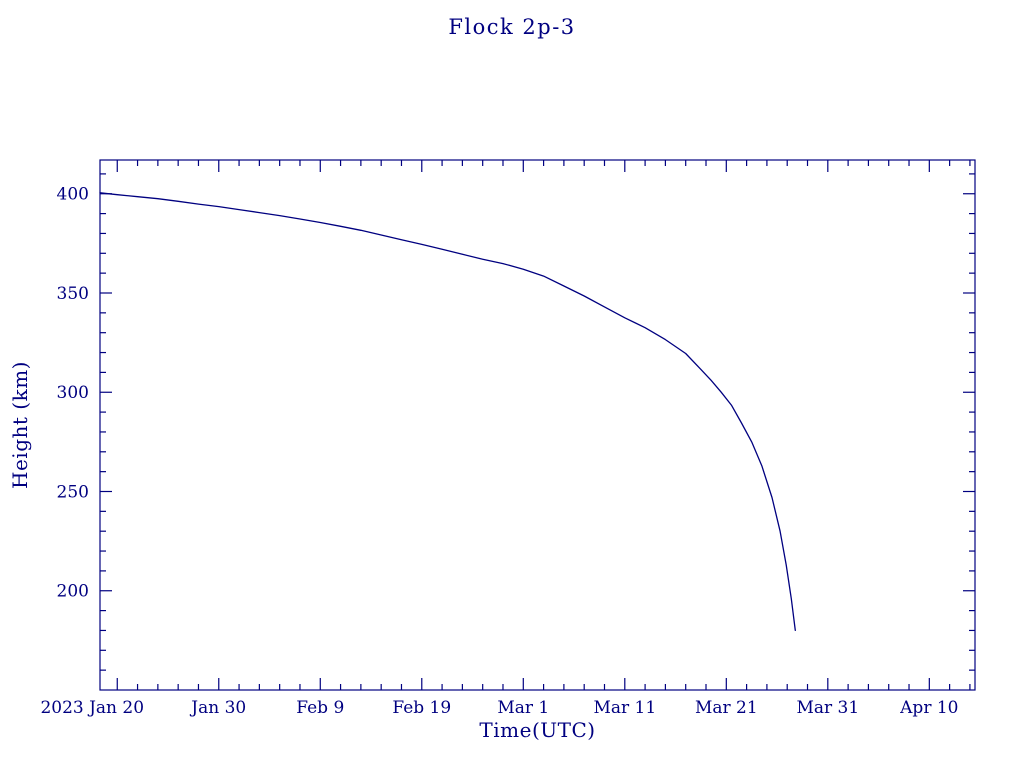  What do you see at coordinates (73, 393) in the screenshot?
I see `y-tick-label: 300` at bounding box center [73, 393].